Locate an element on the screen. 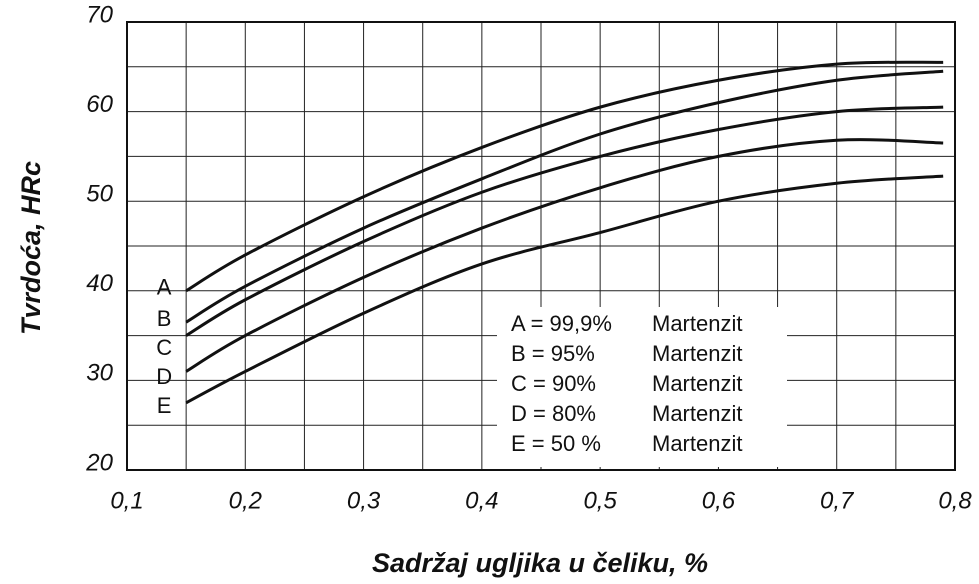  x-tick-label: 0,3 is located at coordinates (364, 500).